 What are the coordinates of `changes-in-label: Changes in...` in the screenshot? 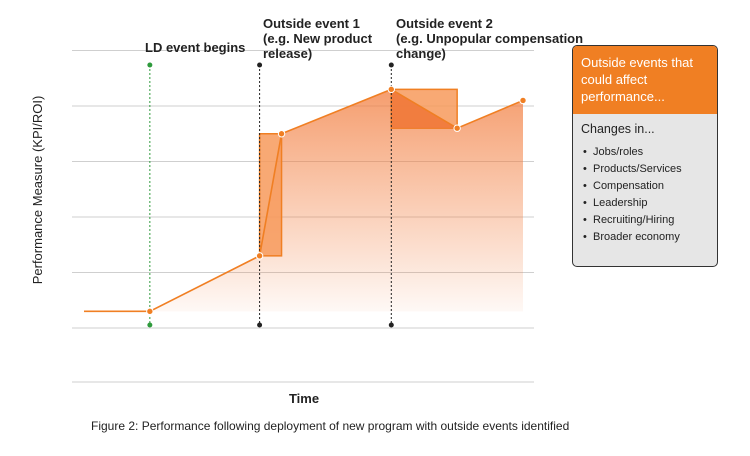 It's located at (618, 129).